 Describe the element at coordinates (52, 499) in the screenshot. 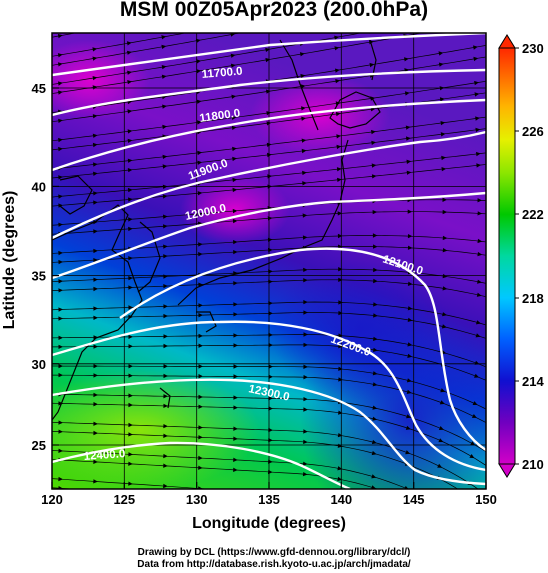

I see `x-tick-label: 120` at that location.